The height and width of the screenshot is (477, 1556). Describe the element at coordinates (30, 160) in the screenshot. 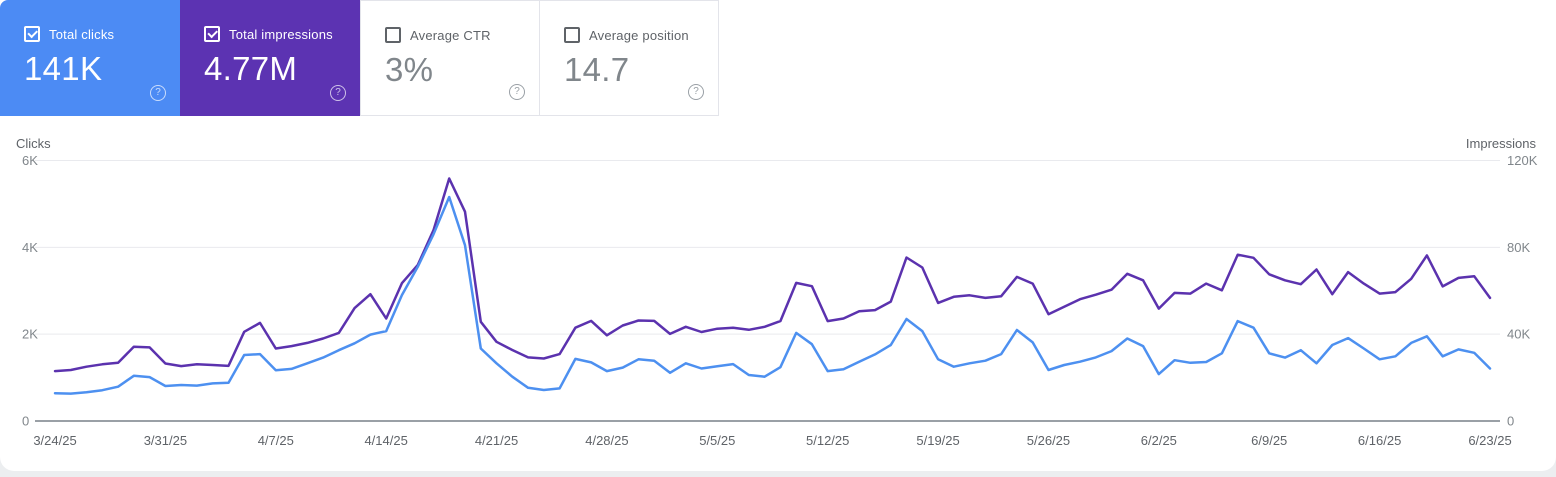

I see `left-axis-tick: 6K` at that location.